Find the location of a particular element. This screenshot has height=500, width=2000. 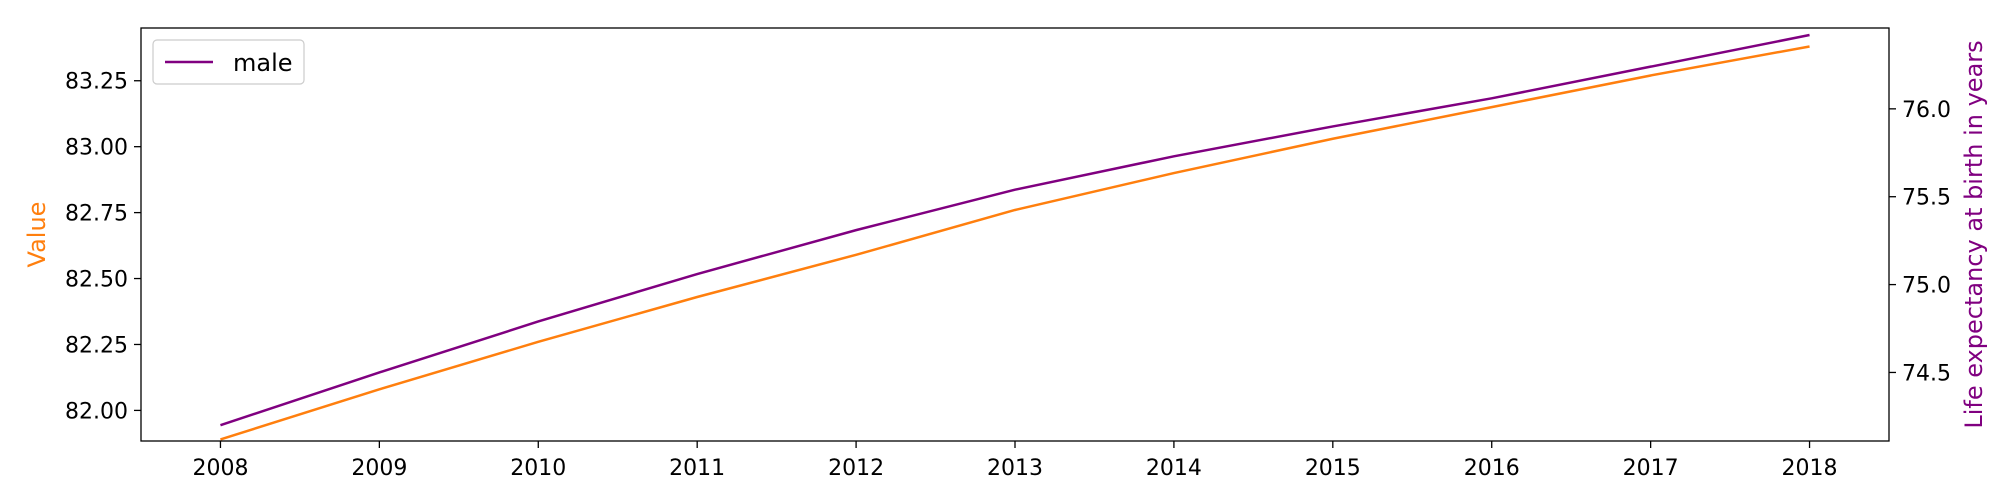

x-tick-label: 2012 is located at coordinates (856, 468).